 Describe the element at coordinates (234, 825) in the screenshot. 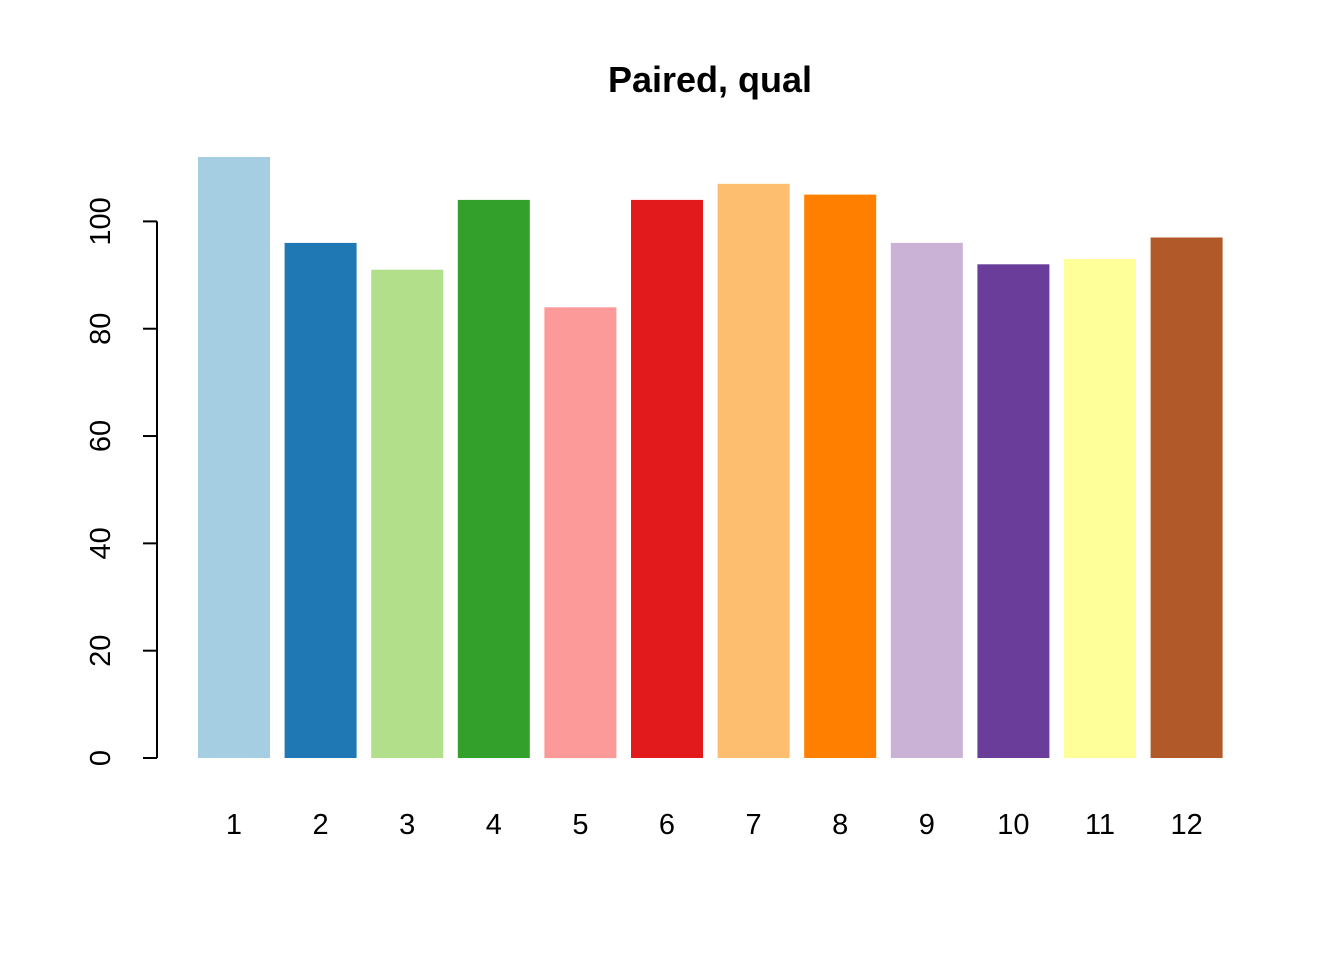

I see `x-tick-label: 1` at that location.